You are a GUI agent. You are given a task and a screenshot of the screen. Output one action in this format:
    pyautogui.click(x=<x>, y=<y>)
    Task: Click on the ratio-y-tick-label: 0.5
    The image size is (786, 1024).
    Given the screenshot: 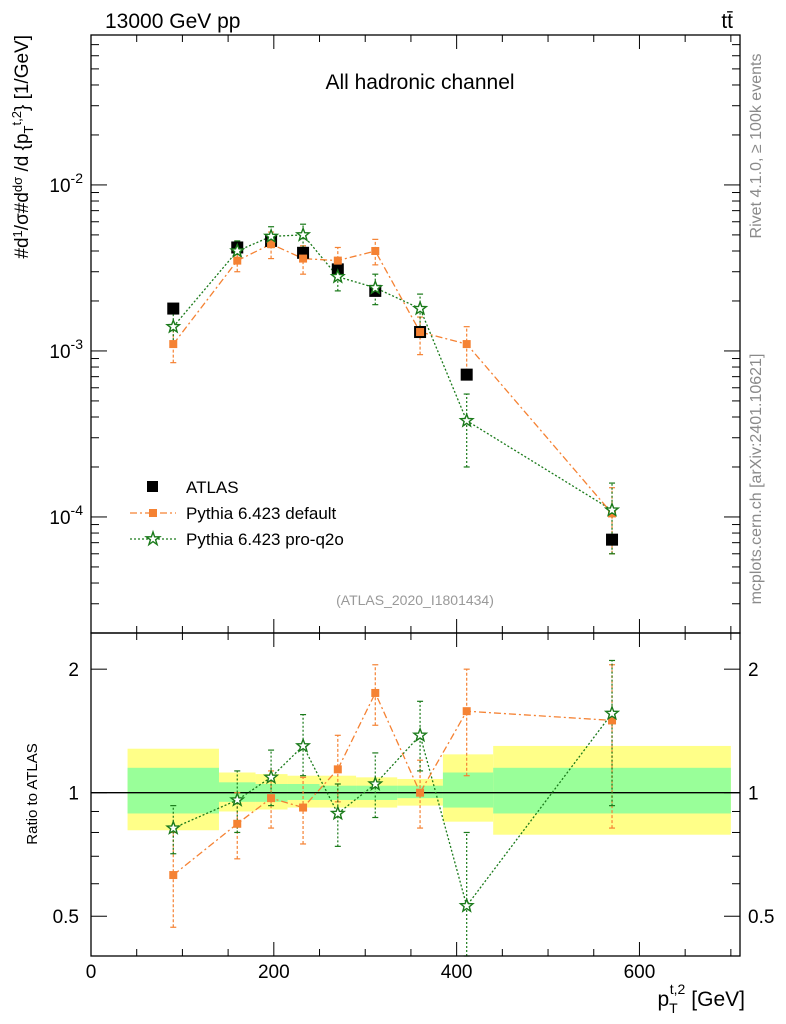 What is the action you would take?
    pyautogui.click(x=66, y=917)
    